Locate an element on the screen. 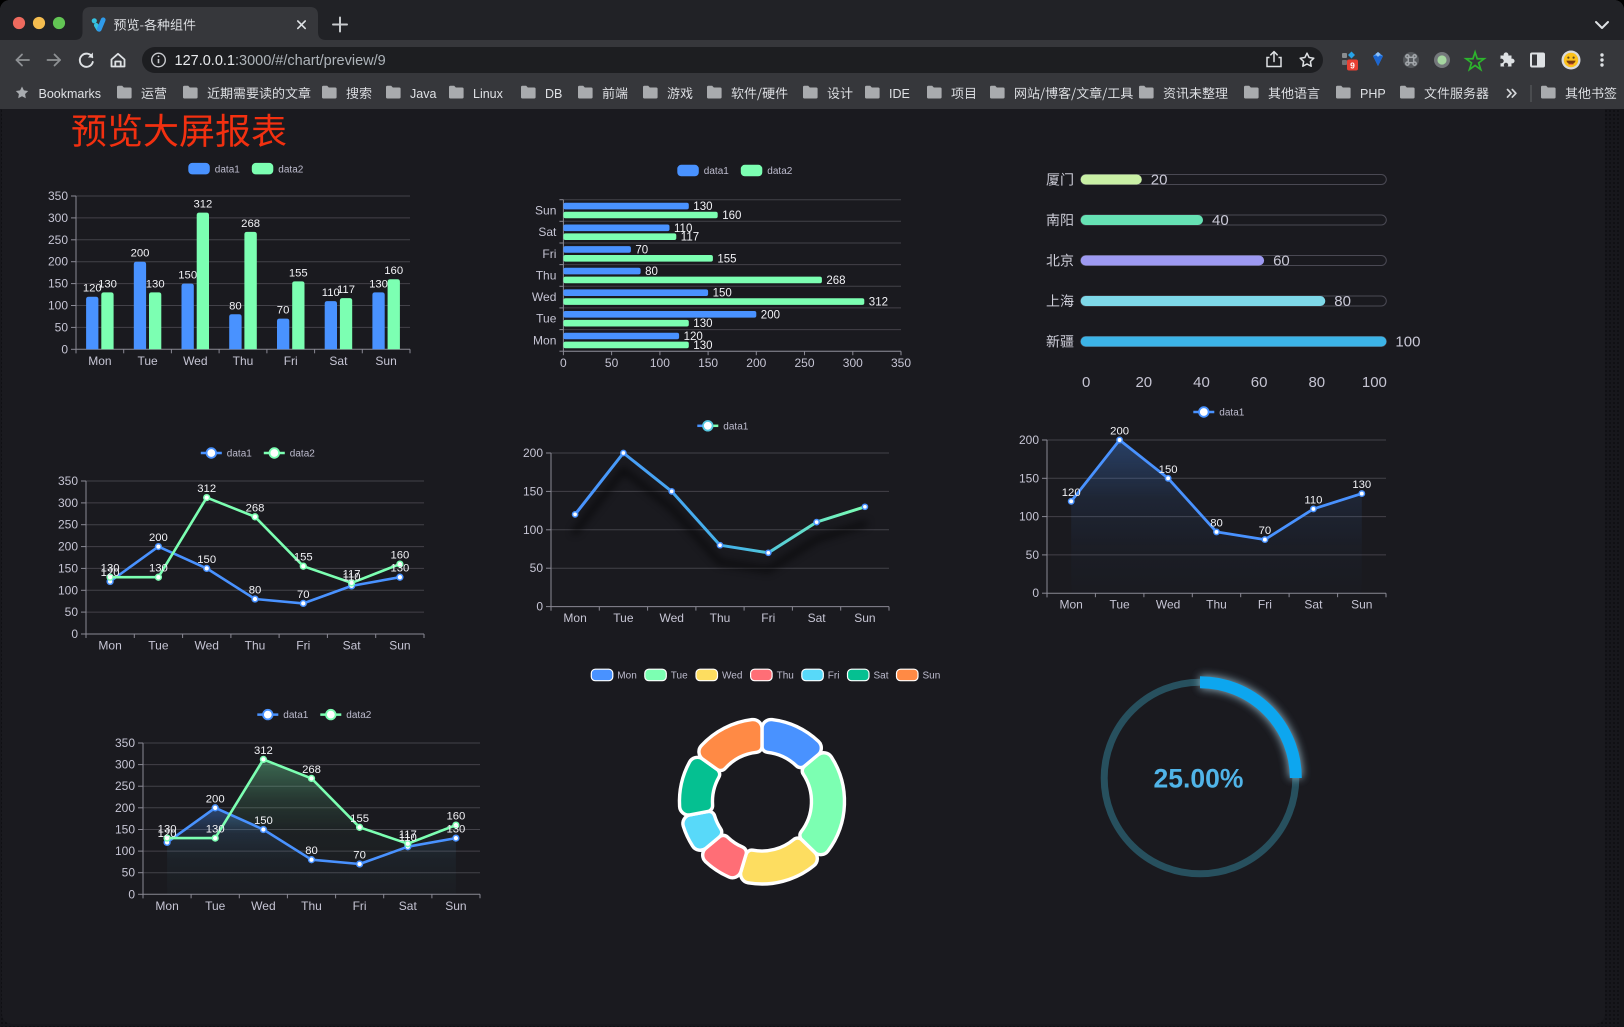 The height and width of the screenshot is (1027, 1624). svg-text: PHP is located at coordinates (1373, 94).